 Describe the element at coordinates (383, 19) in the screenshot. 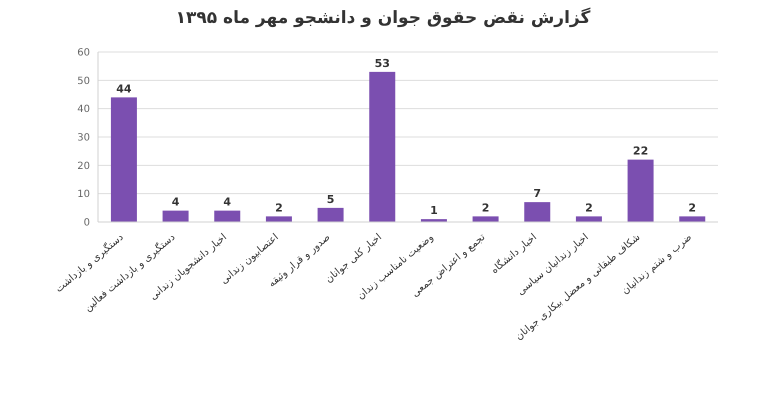

I see `chart-title: گزارش نقض حقوق جوان و دانشجو مهر ماه ۱۳۹۵` at that location.